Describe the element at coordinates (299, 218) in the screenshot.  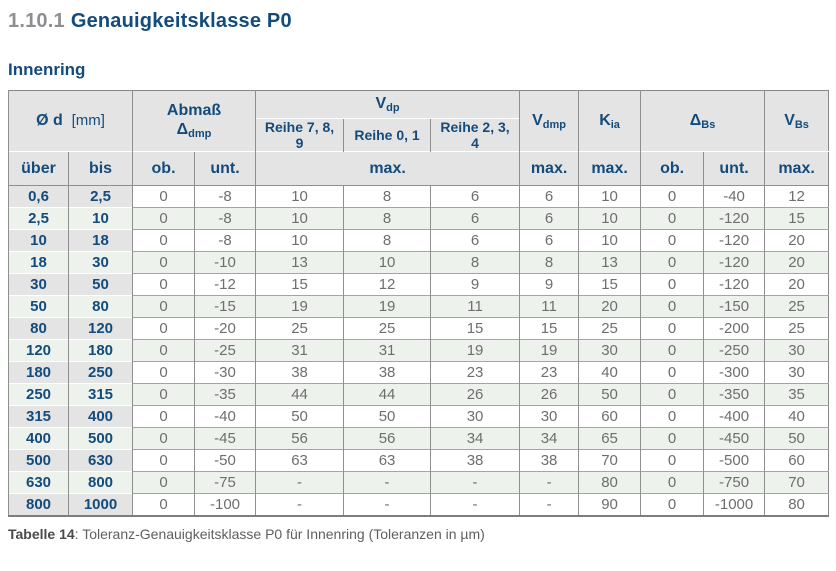
I see `value-cell: 10` at that location.